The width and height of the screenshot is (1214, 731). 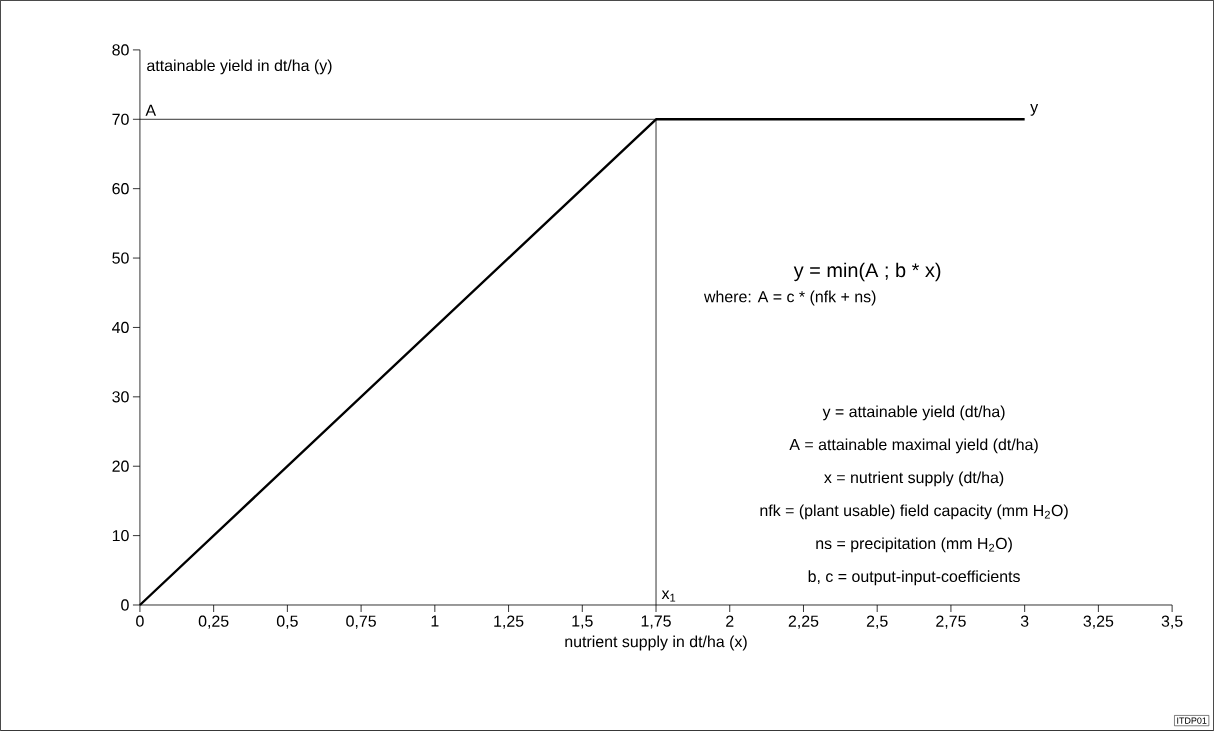 What do you see at coordinates (1192, 720) in the screenshot?
I see `text: ITDP01` at bounding box center [1192, 720].